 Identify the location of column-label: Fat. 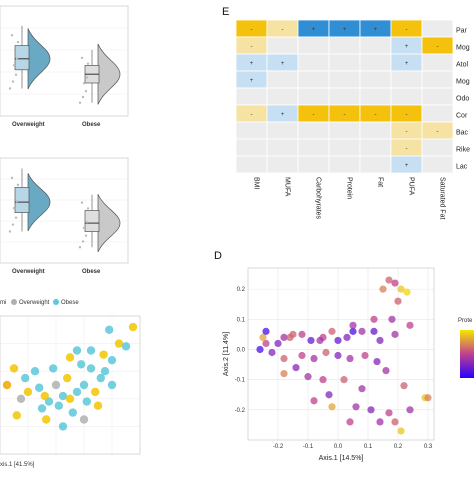
(380, 182).